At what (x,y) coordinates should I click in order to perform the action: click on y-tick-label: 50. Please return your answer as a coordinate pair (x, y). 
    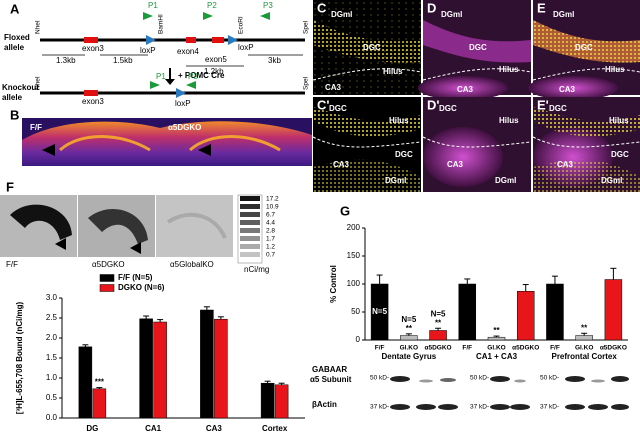
    Looking at the image, I should click on (355, 311).